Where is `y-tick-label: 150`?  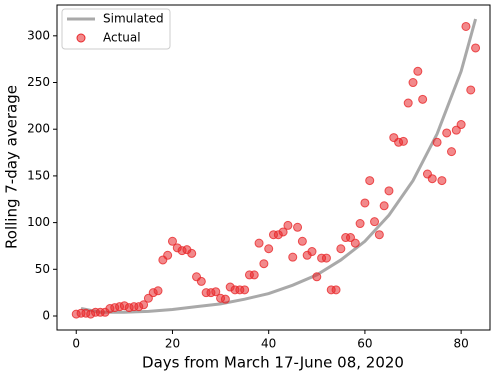
y-tick-label: 150 is located at coordinates (38, 175).